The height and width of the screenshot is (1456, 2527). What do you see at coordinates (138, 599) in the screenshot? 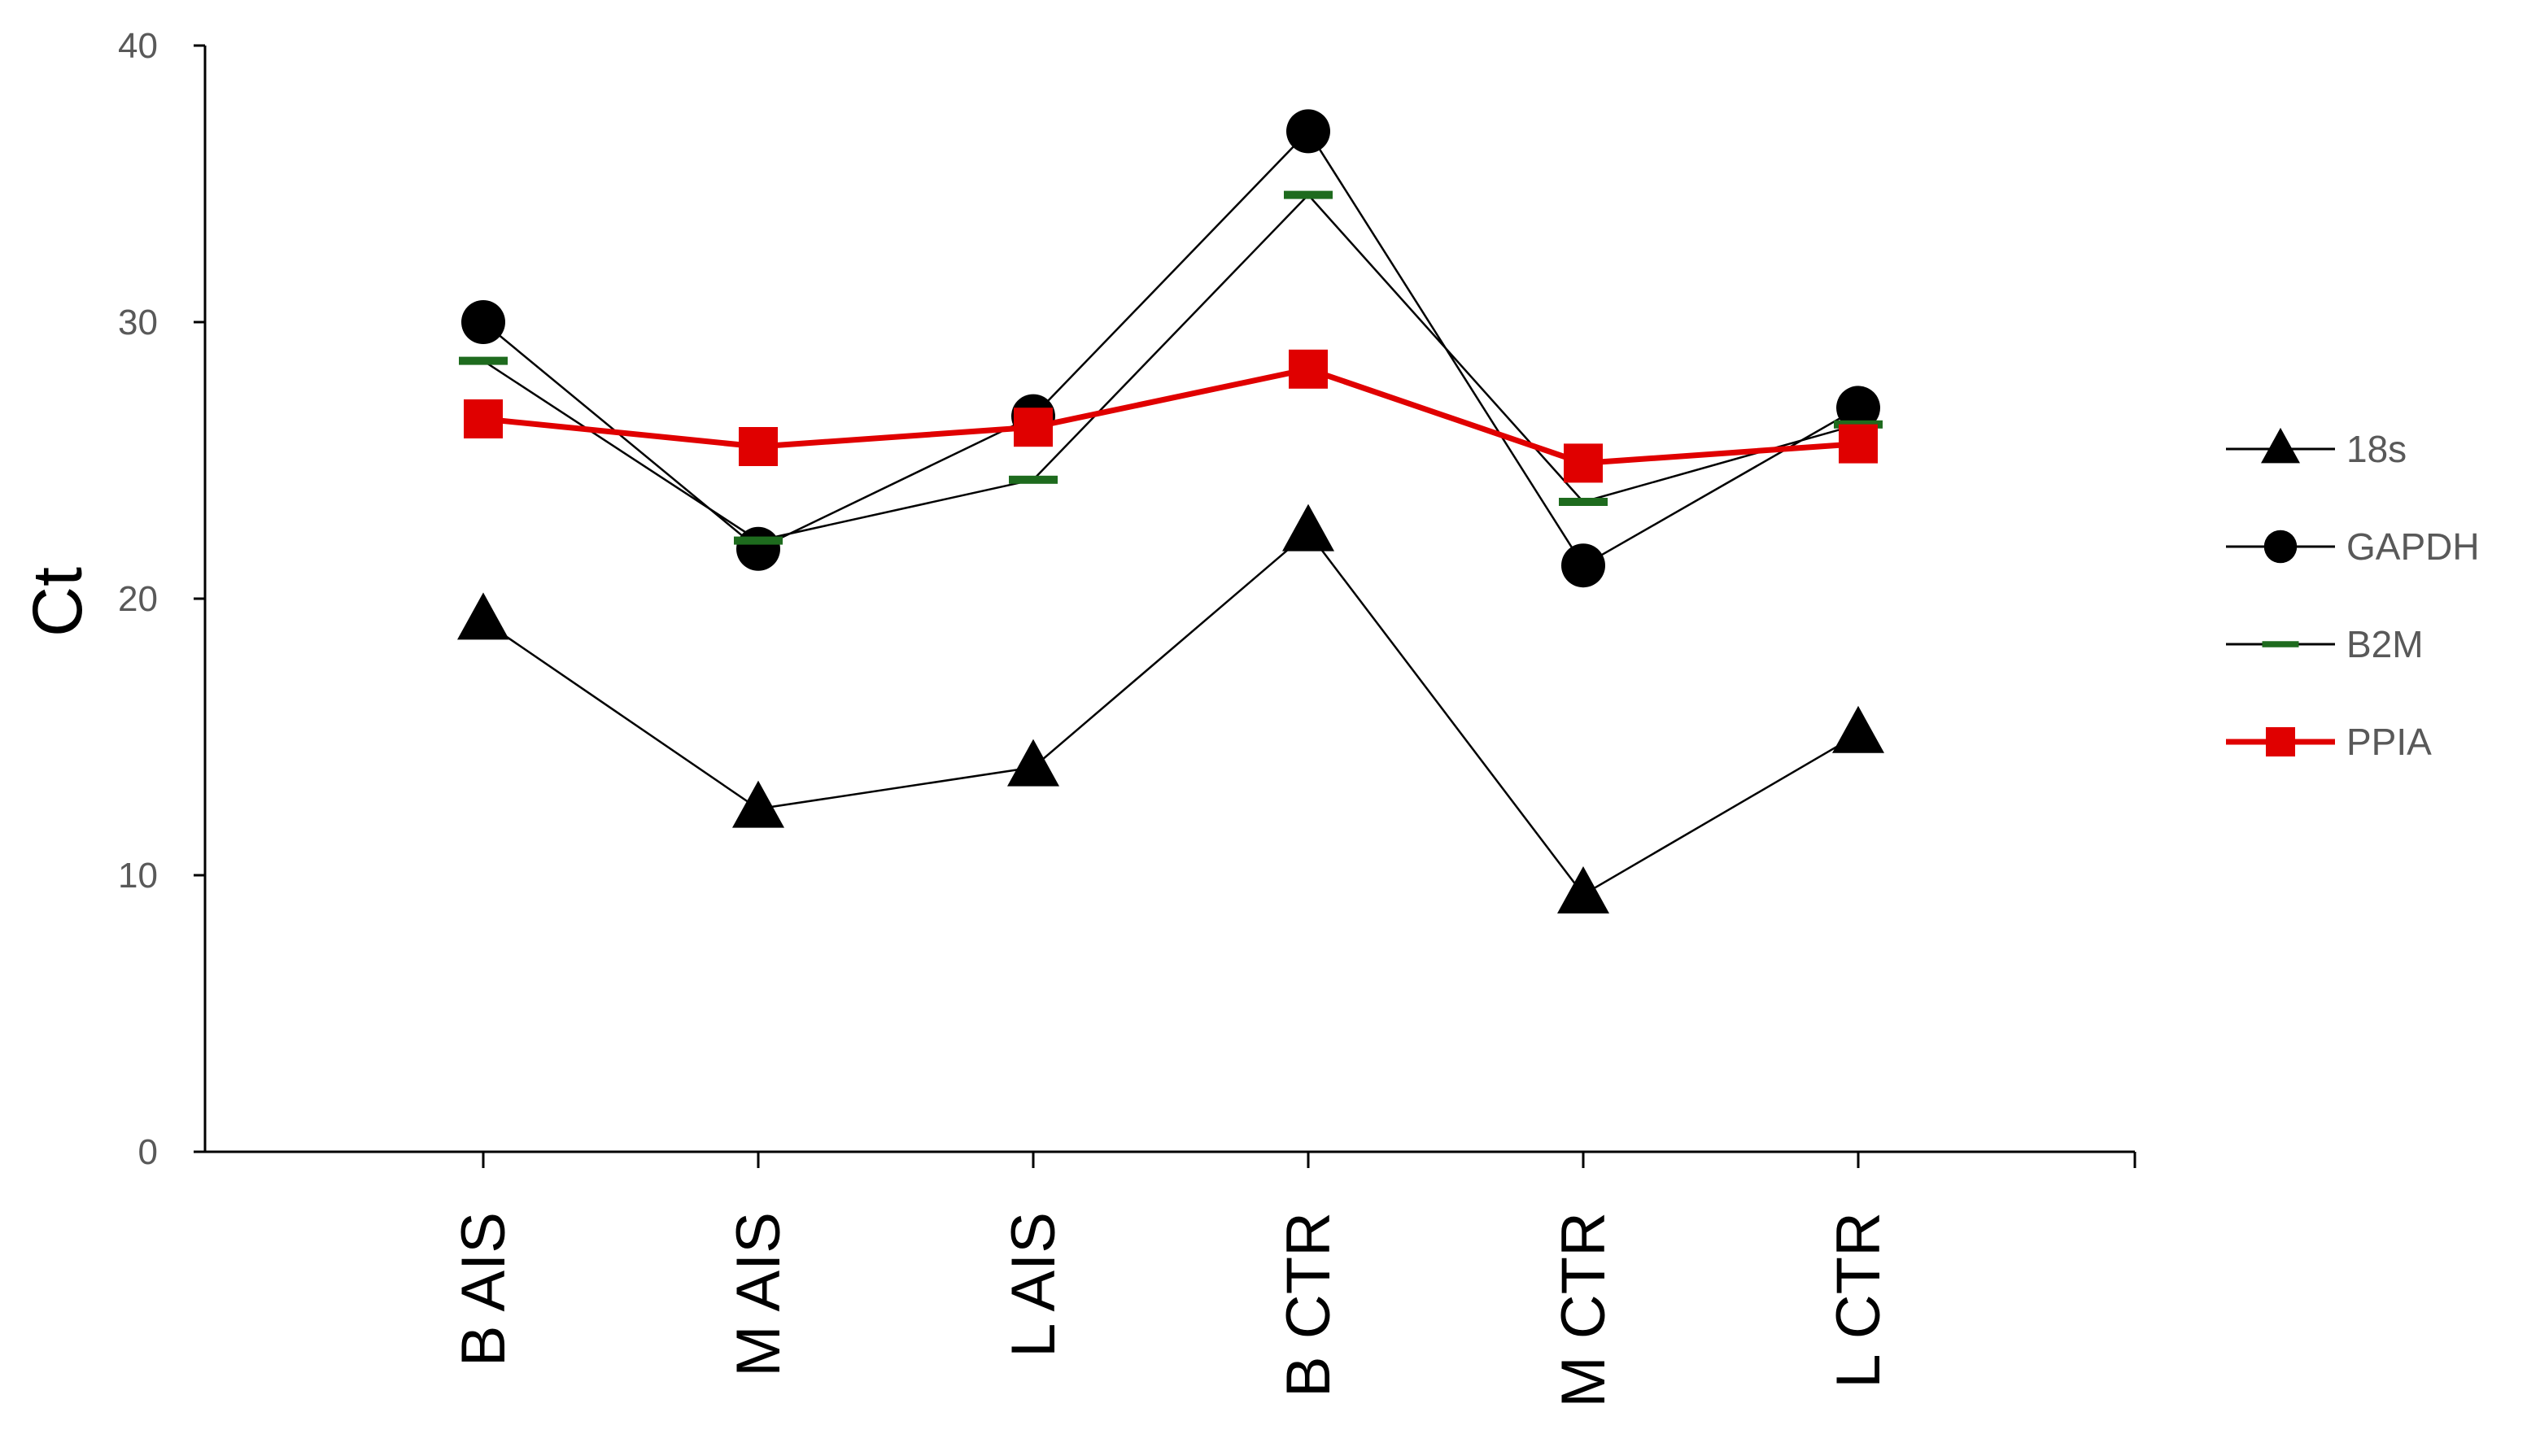
I see `y-tick-label: 20` at bounding box center [138, 599].